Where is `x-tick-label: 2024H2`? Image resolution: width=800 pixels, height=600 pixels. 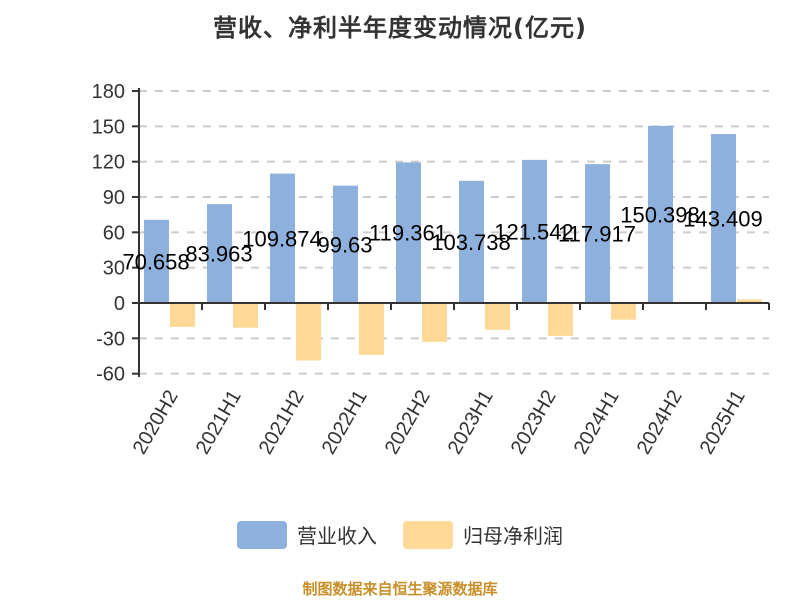
x-tick-label: 2024H2 is located at coordinates (660, 423).